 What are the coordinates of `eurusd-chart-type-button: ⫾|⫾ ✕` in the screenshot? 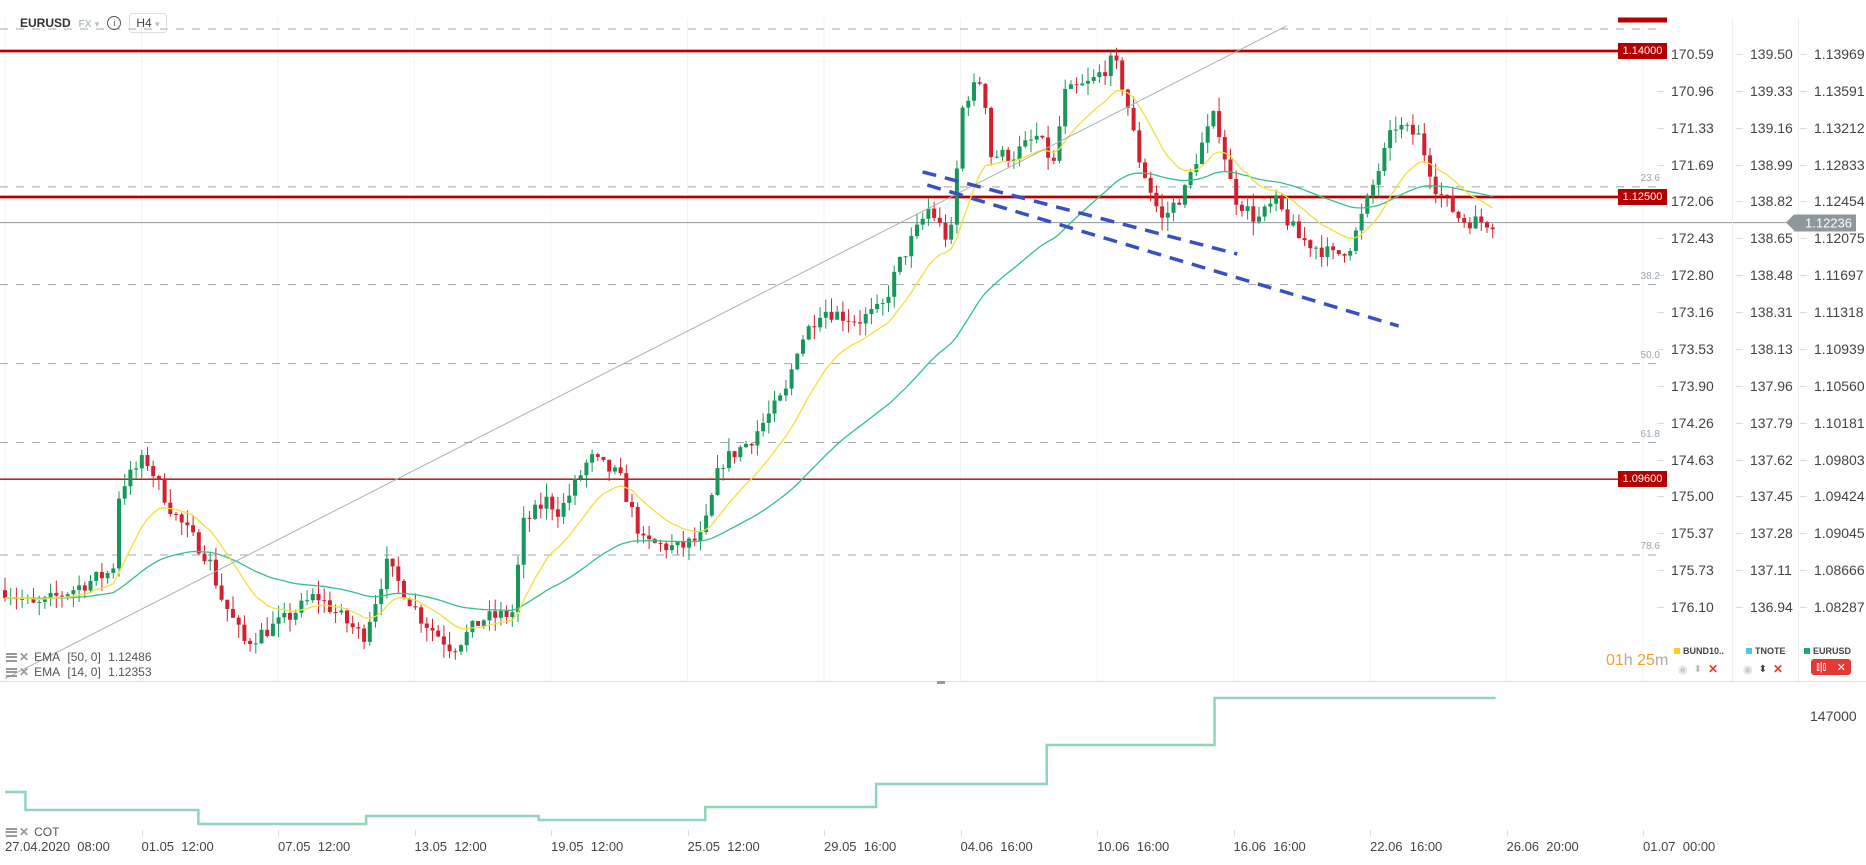 It's located at (1831, 667).